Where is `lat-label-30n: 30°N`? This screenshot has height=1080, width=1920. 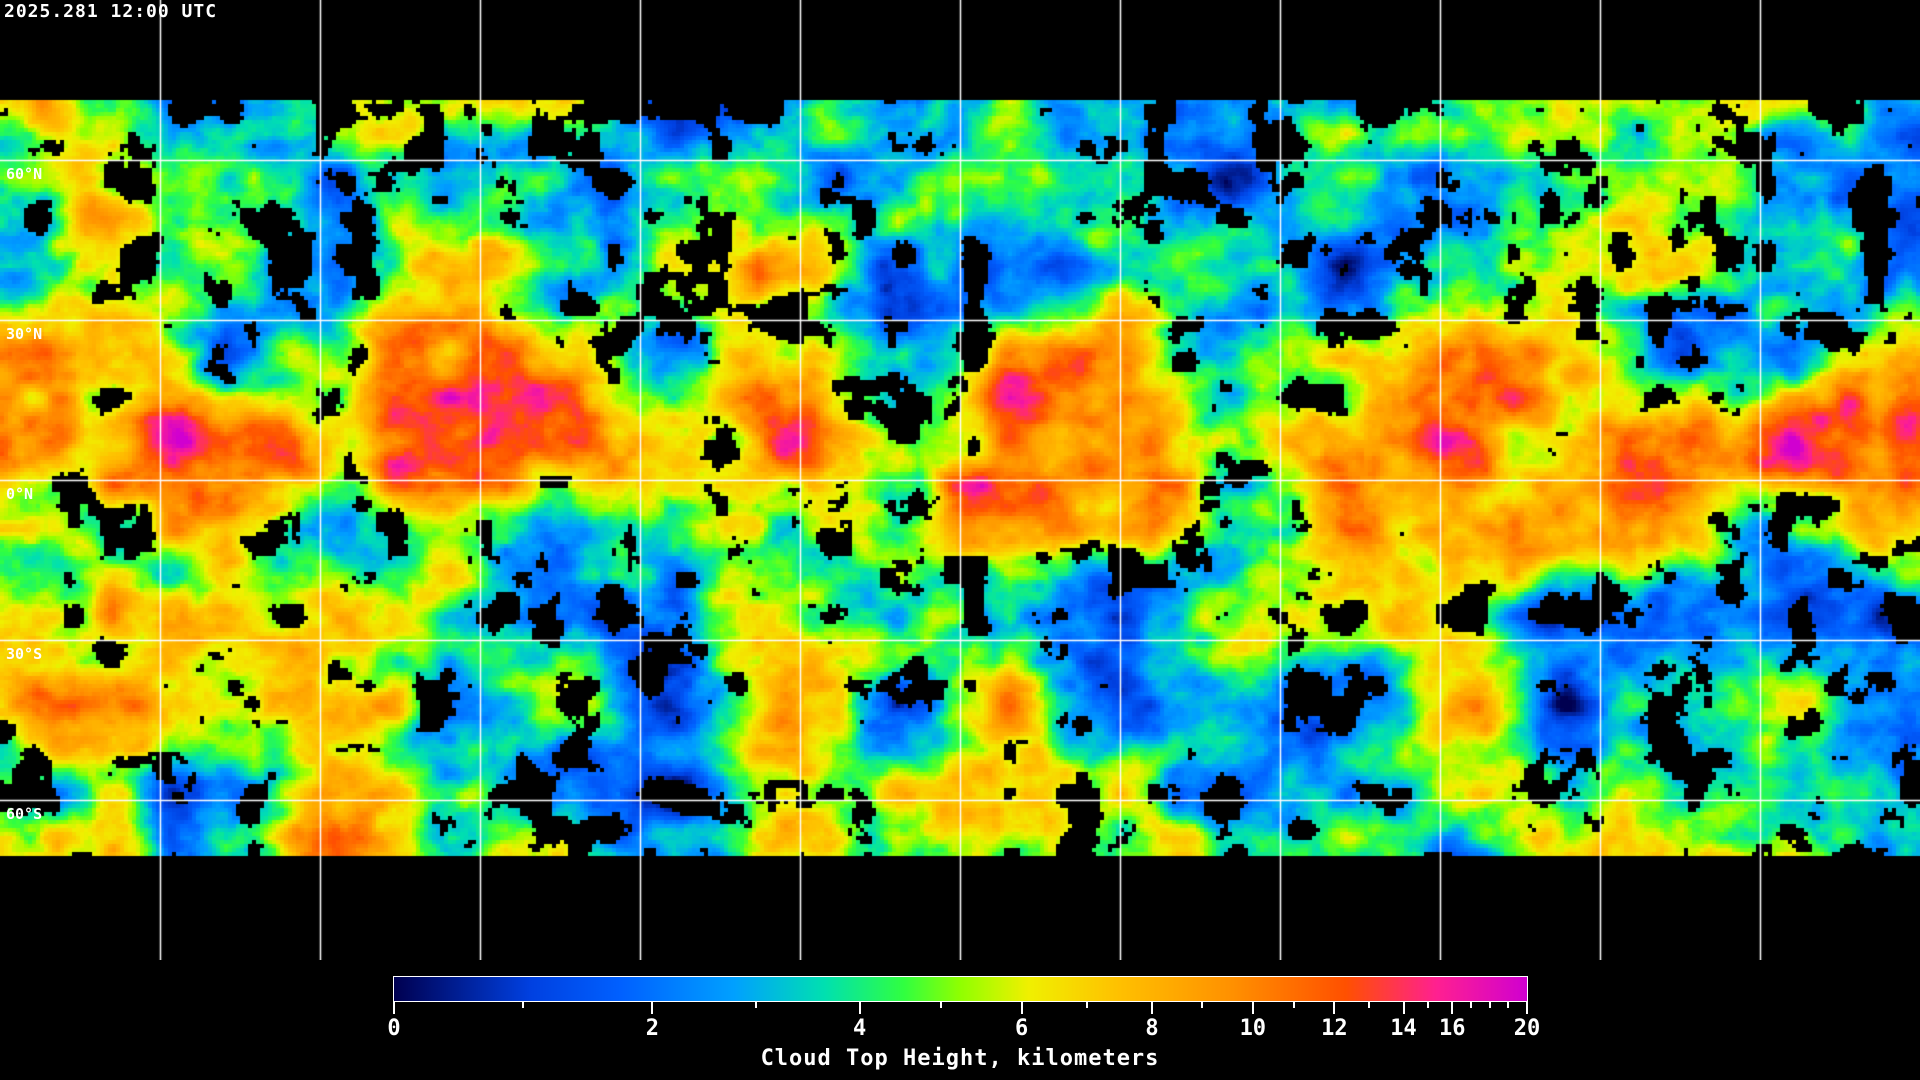
lat-label-30n: 30°N is located at coordinates (24, 334).